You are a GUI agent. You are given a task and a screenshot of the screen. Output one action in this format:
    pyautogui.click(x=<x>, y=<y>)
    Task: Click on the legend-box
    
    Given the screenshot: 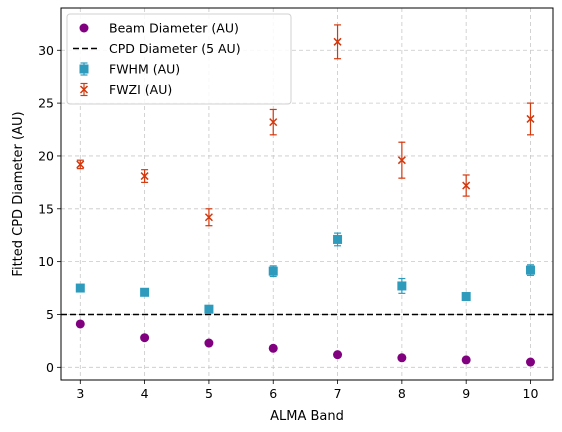 What is the action you would take?
    pyautogui.click(x=179, y=59)
    